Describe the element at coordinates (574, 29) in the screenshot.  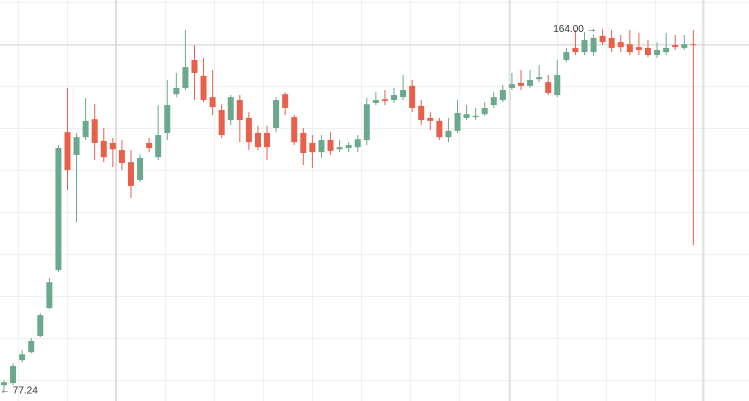
I see `high-label: 164.00 →` at that location.